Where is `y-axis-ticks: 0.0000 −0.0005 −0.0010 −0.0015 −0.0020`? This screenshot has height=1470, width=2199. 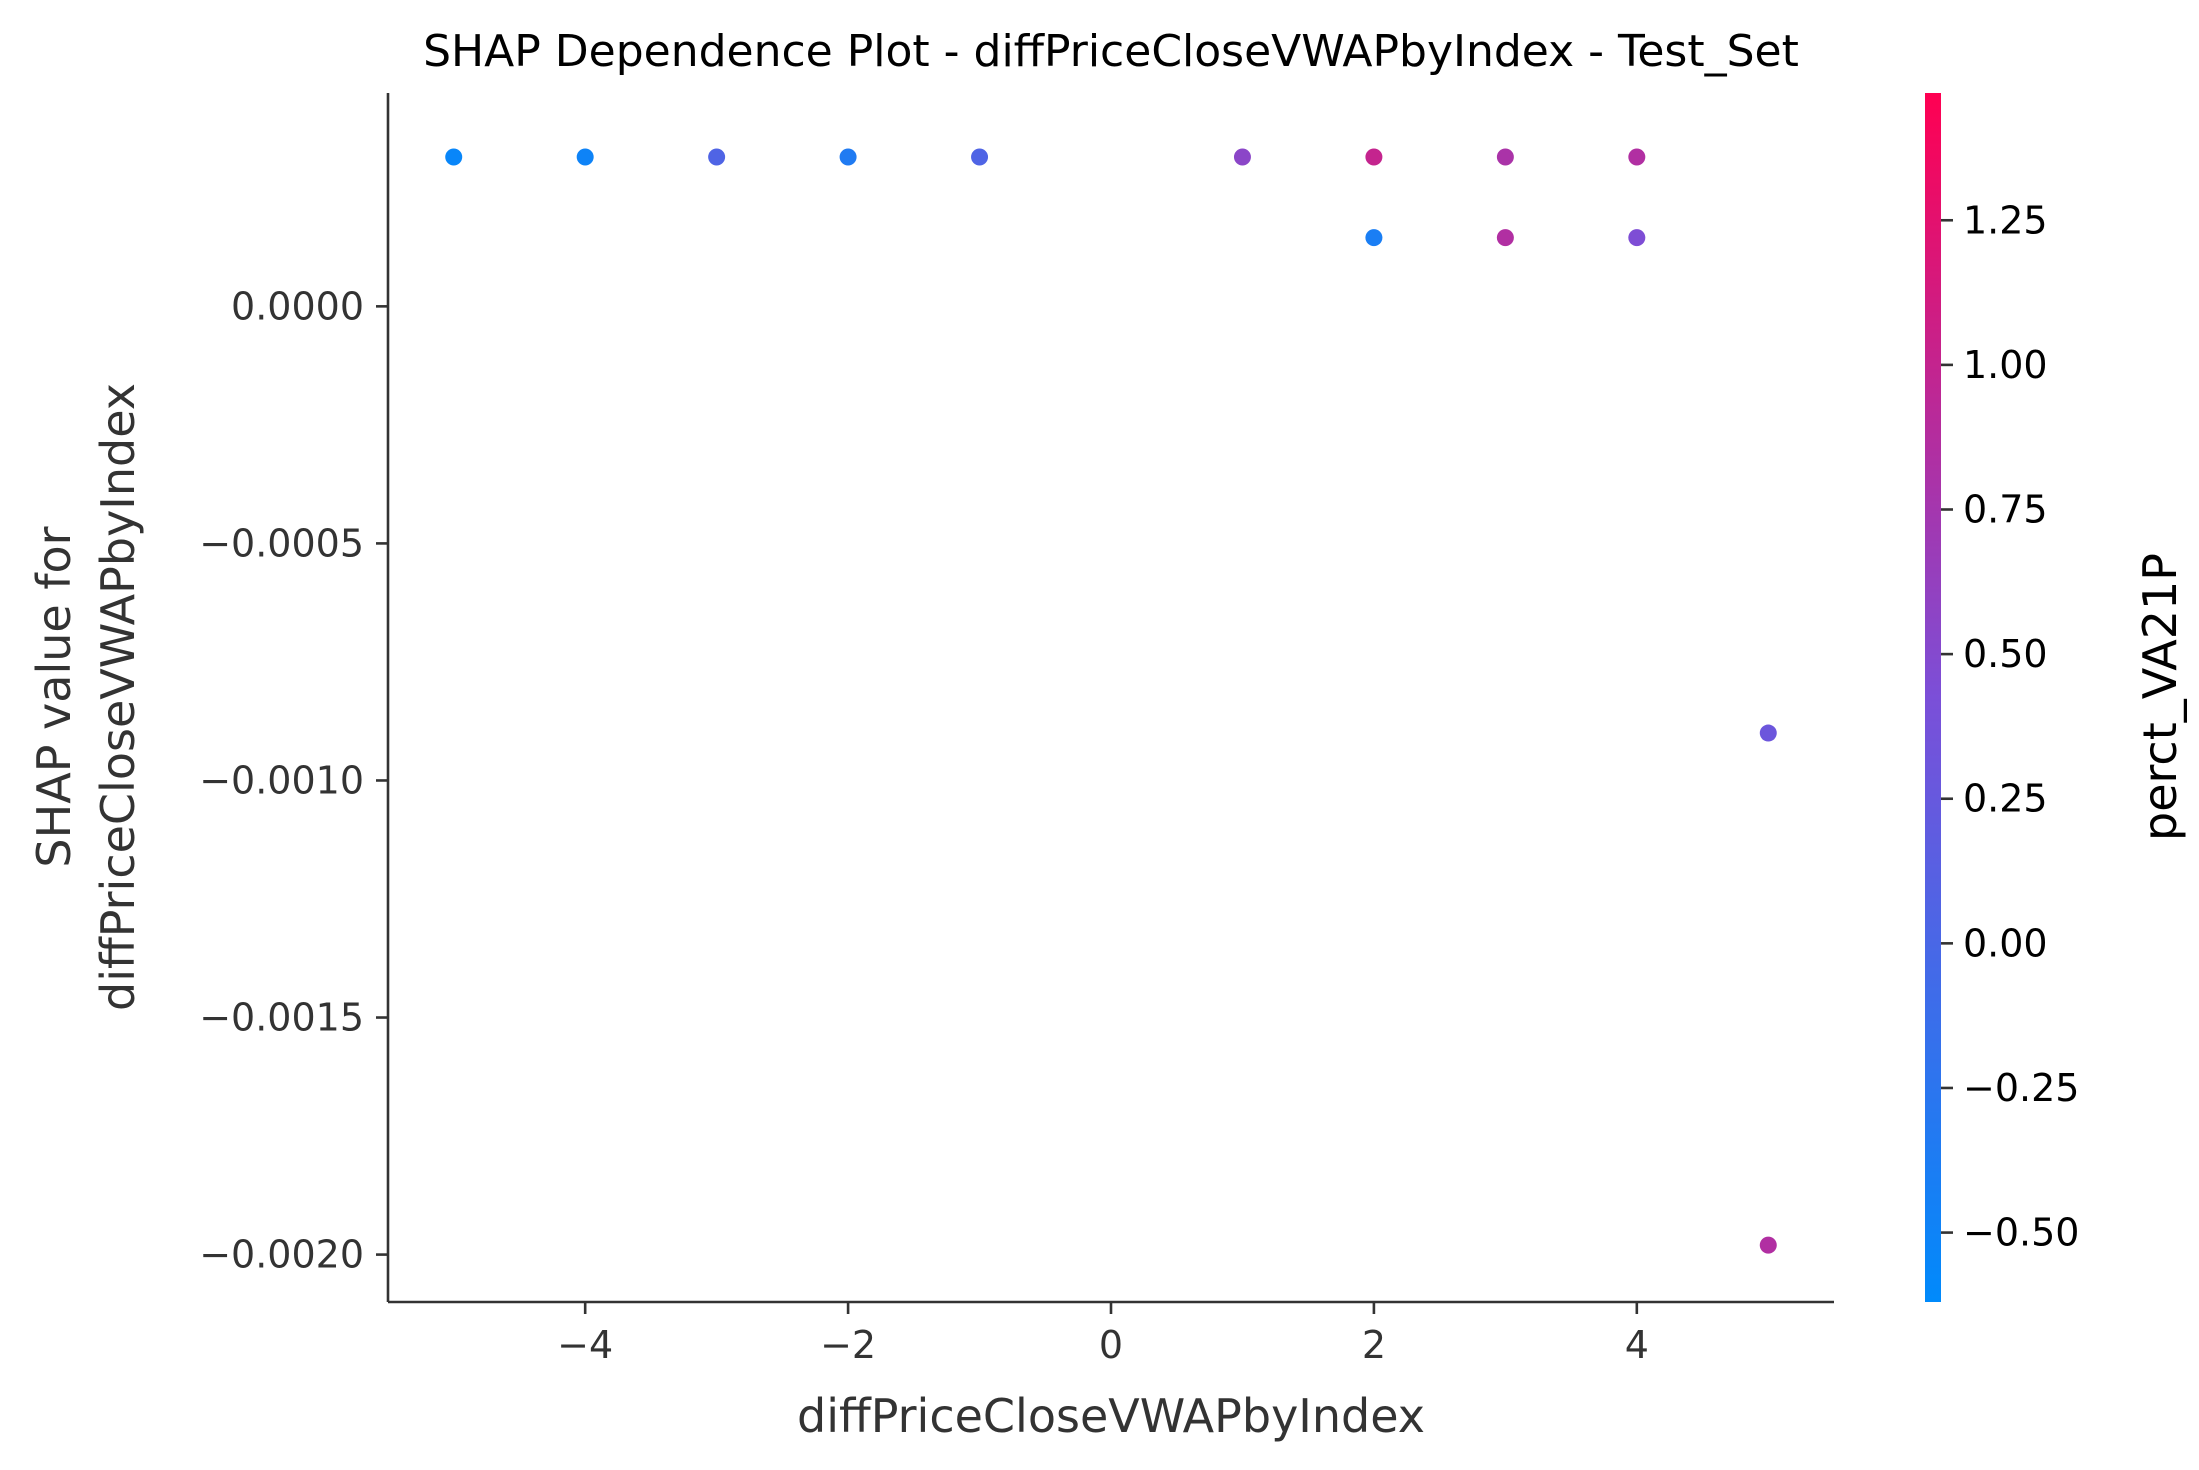
y-axis-ticks: 0.0000 −0.0005 −0.0010 −0.0015 −0.0020 is located at coordinates (293, 780).